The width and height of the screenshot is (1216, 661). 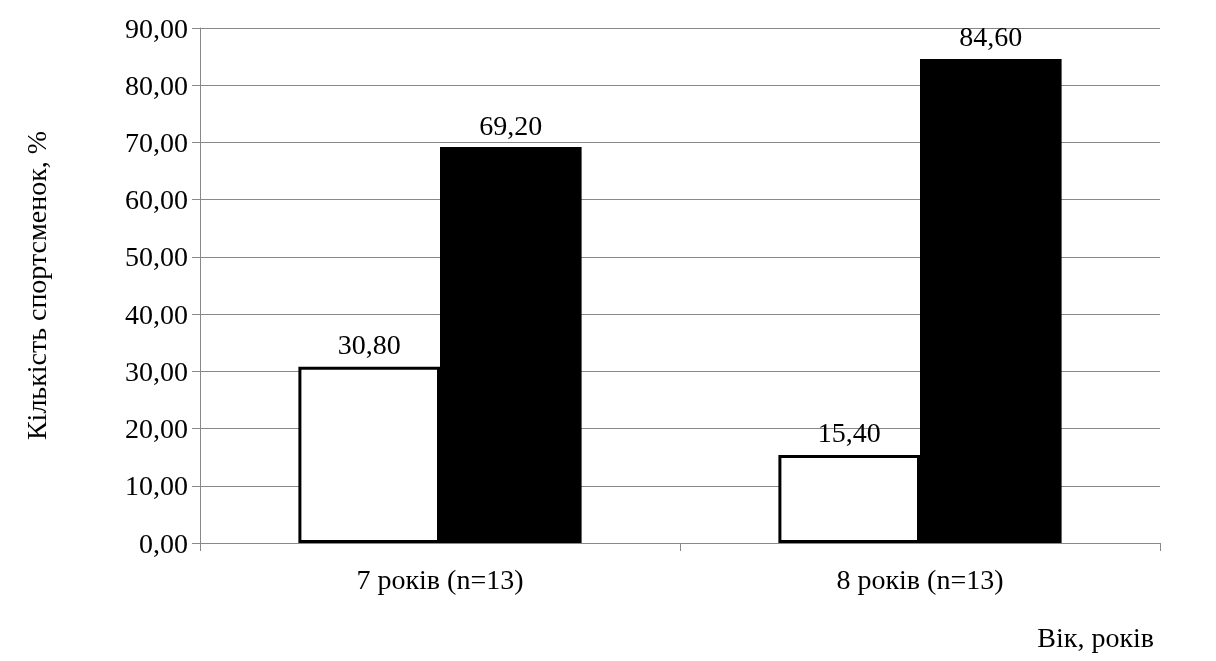 I want to click on y-tick-label: 10,00, so click(x=156, y=486).